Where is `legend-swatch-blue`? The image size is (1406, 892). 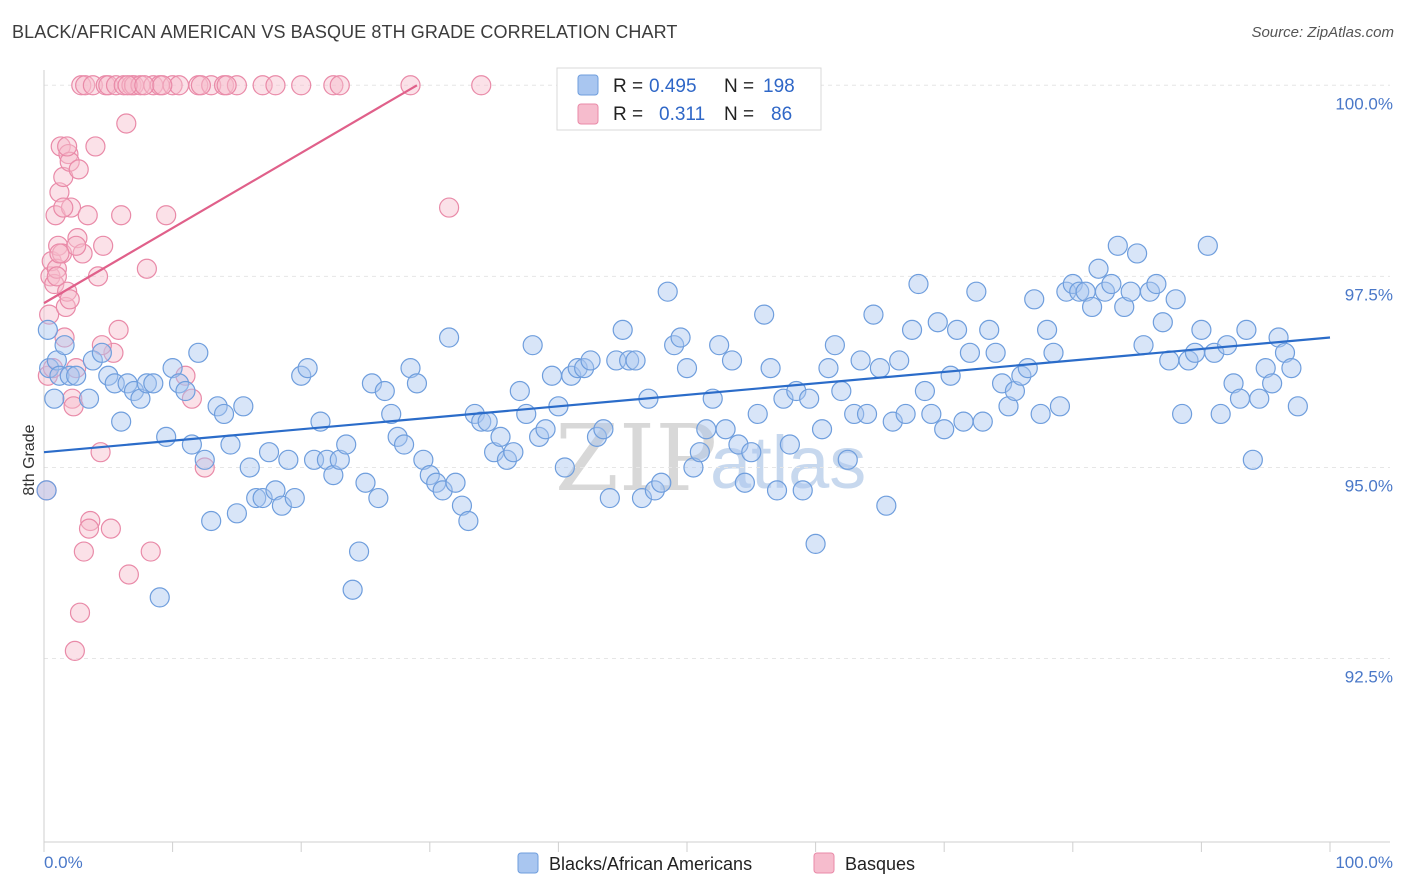 legend-swatch-blue is located at coordinates (588, 85).